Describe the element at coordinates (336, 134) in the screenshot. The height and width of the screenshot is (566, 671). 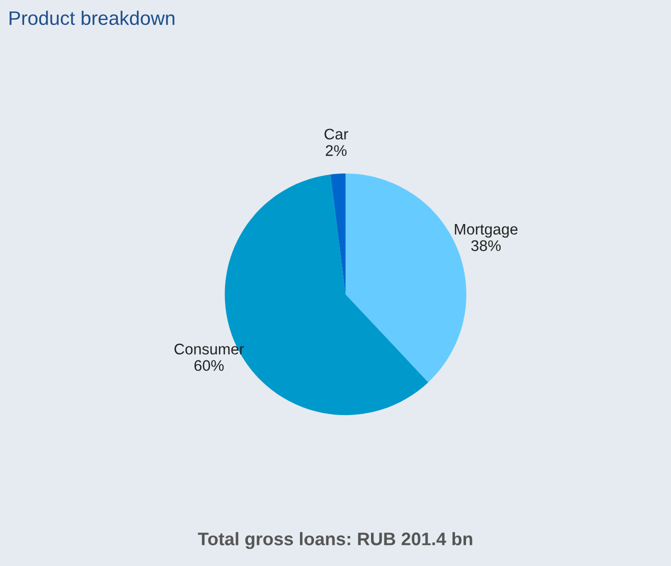
I see `slice-label: Car` at that location.